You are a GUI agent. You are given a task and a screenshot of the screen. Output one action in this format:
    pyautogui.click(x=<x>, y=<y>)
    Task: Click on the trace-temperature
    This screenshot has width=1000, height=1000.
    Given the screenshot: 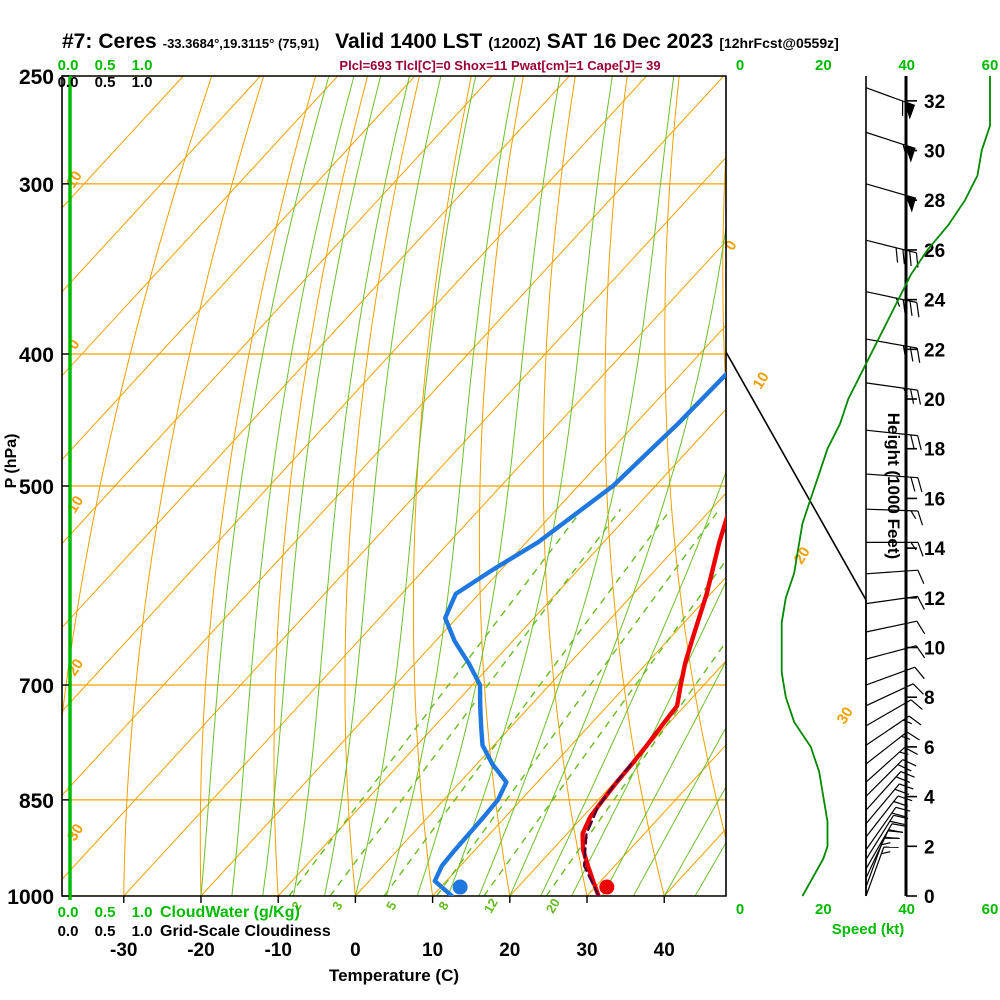 What is the action you would take?
    pyautogui.click(x=653, y=486)
    